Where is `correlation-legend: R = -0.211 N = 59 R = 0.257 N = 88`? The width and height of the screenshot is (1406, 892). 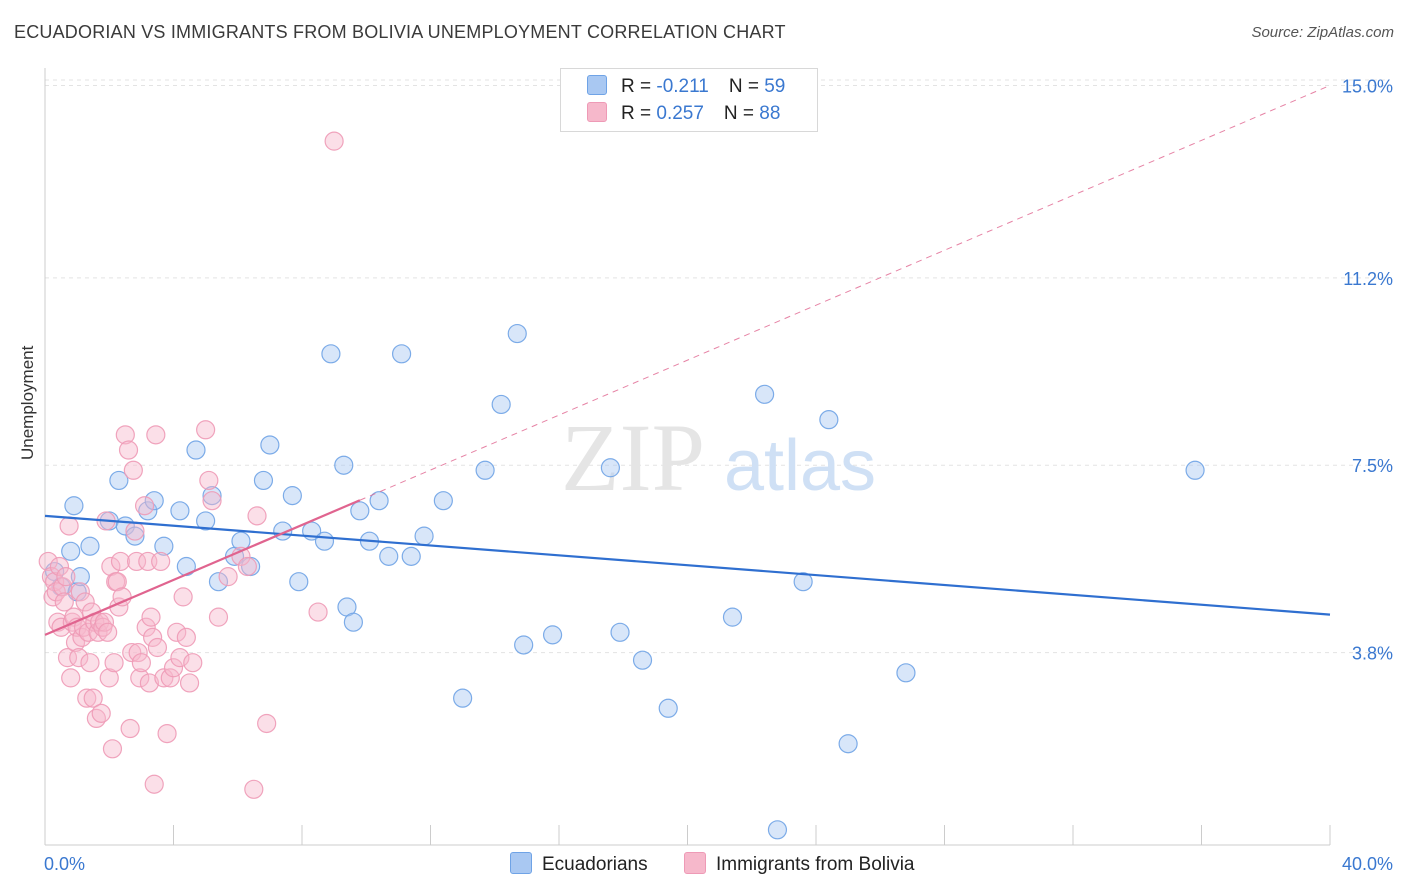 correlation-legend: R = -0.211 N = 59 R = 0.257 N = 88 is located at coordinates (689, 100).